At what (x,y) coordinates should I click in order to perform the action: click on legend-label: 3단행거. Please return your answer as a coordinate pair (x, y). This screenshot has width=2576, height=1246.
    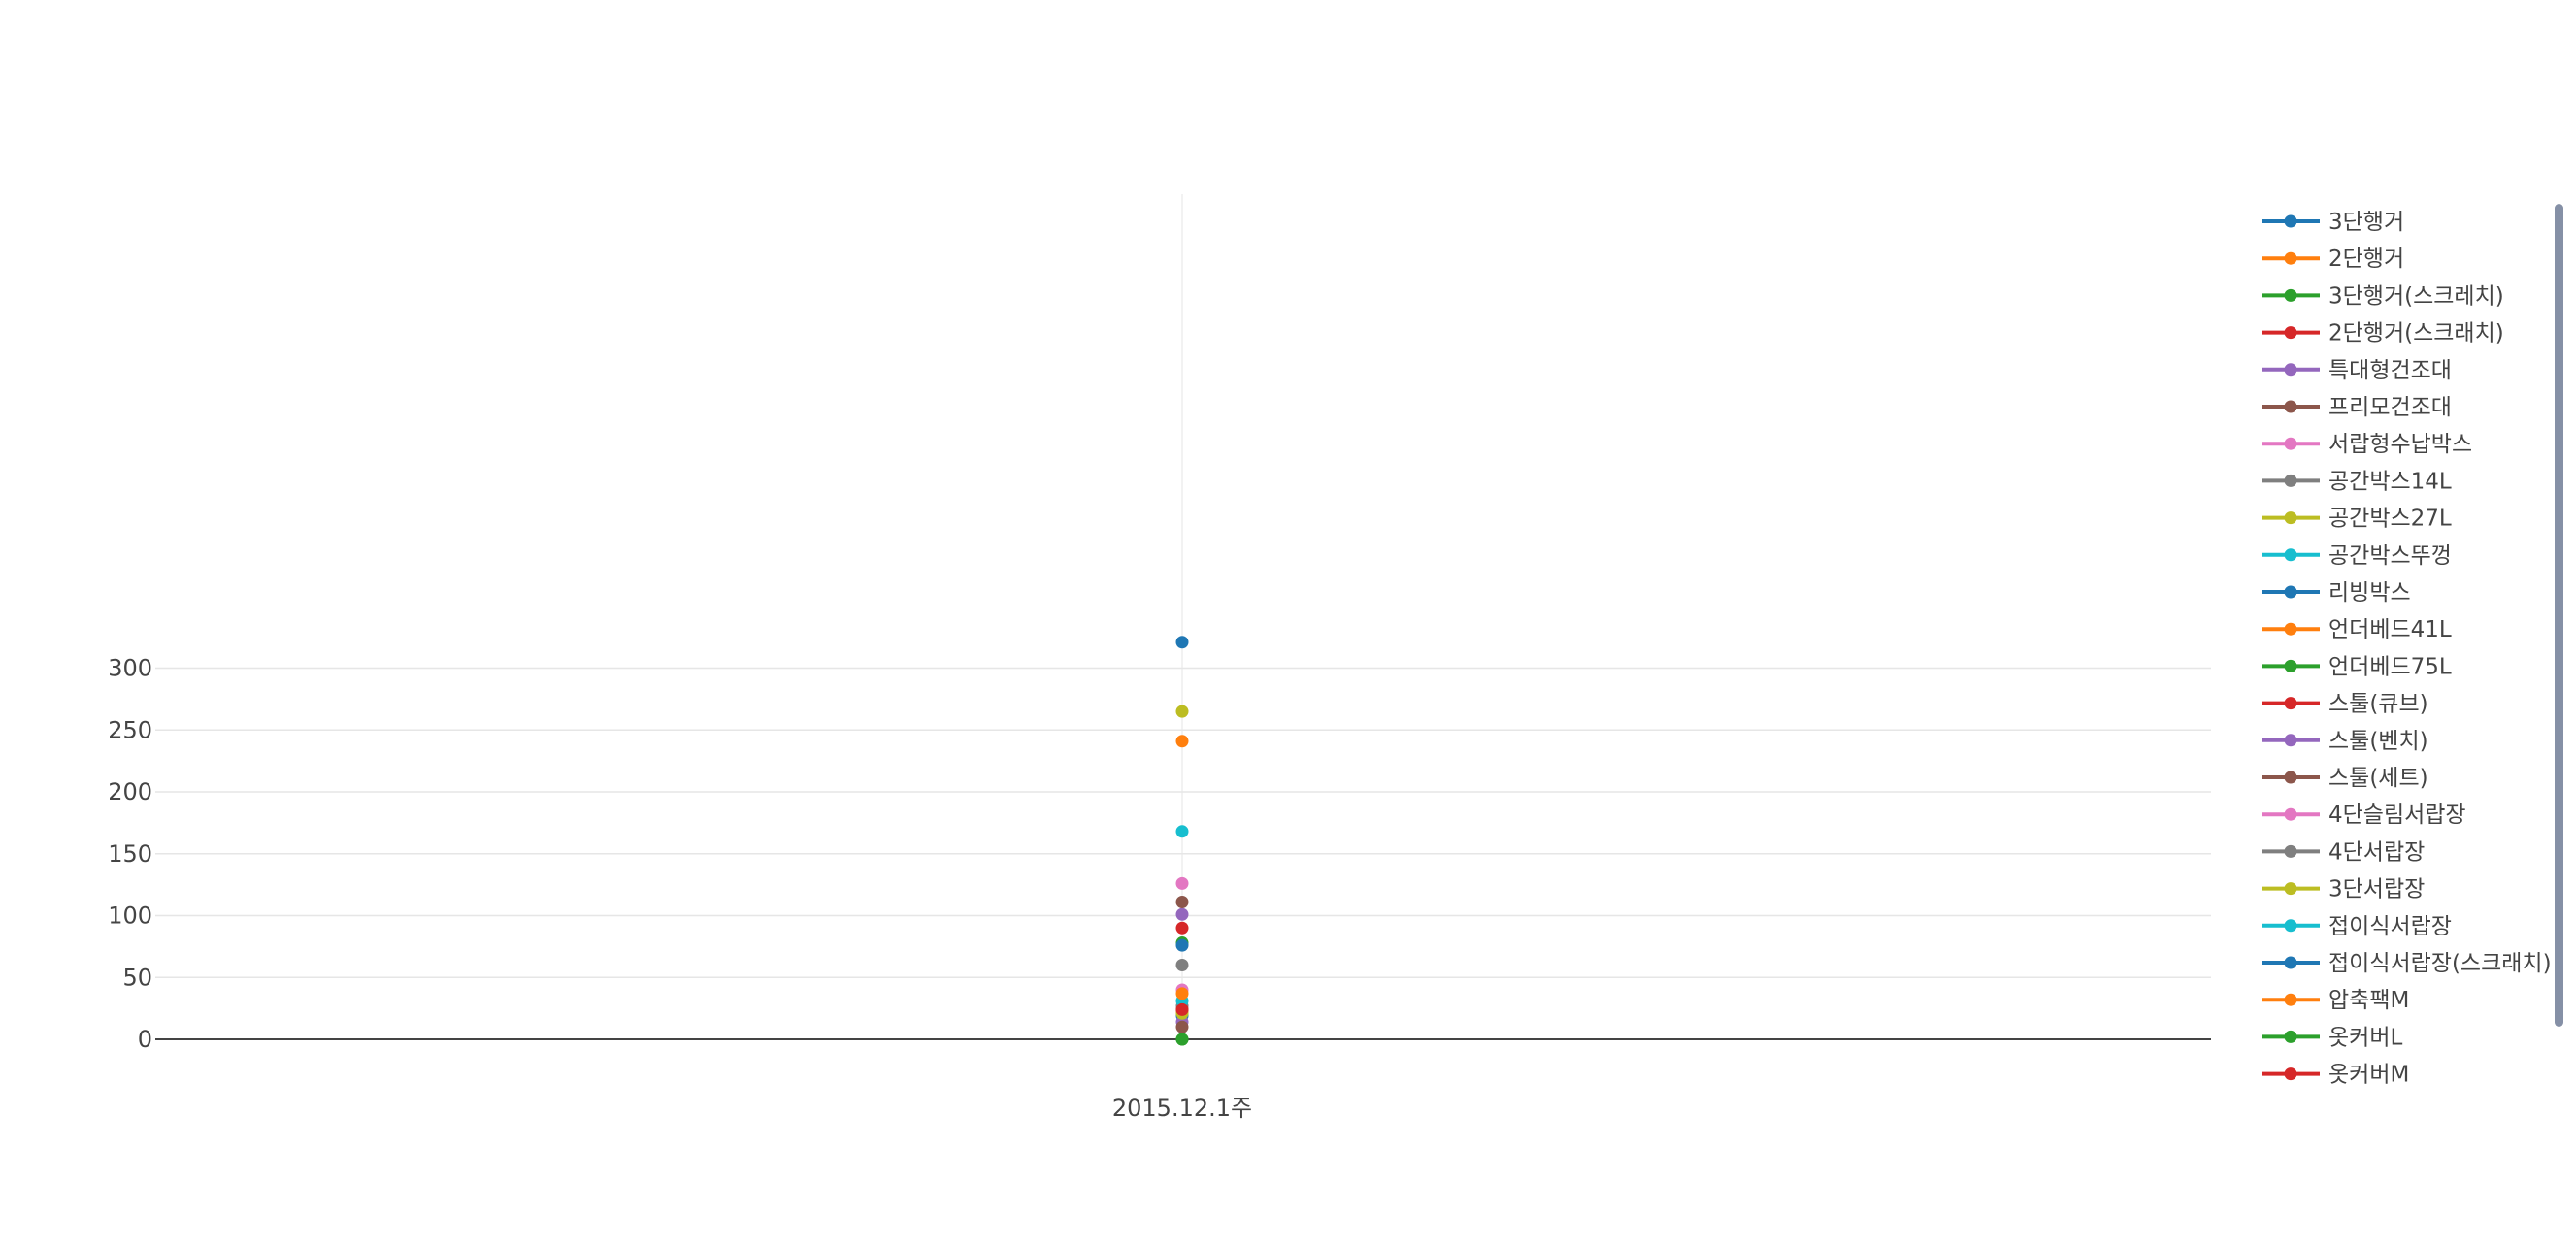
    Looking at the image, I should click on (2366, 223).